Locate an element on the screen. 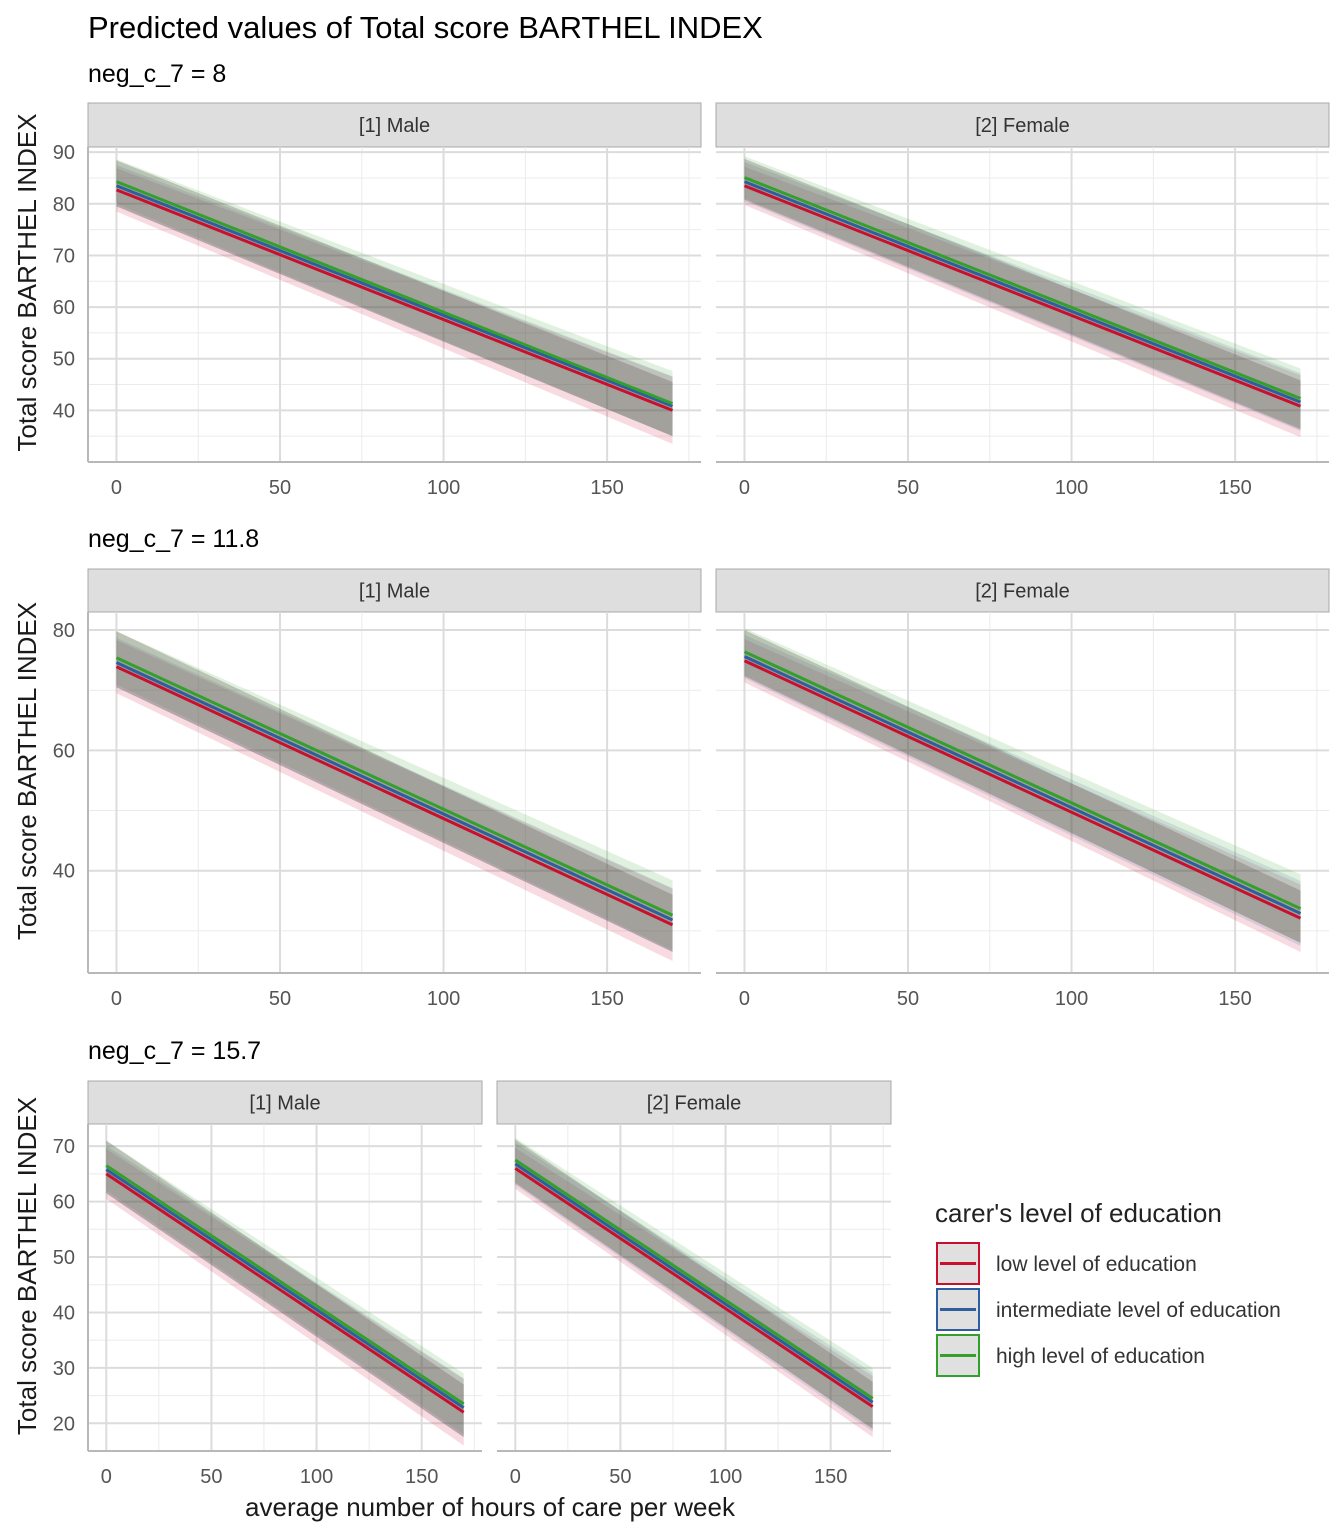  legend-label: intermediate level of education is located at coordinates (1138, 1310).